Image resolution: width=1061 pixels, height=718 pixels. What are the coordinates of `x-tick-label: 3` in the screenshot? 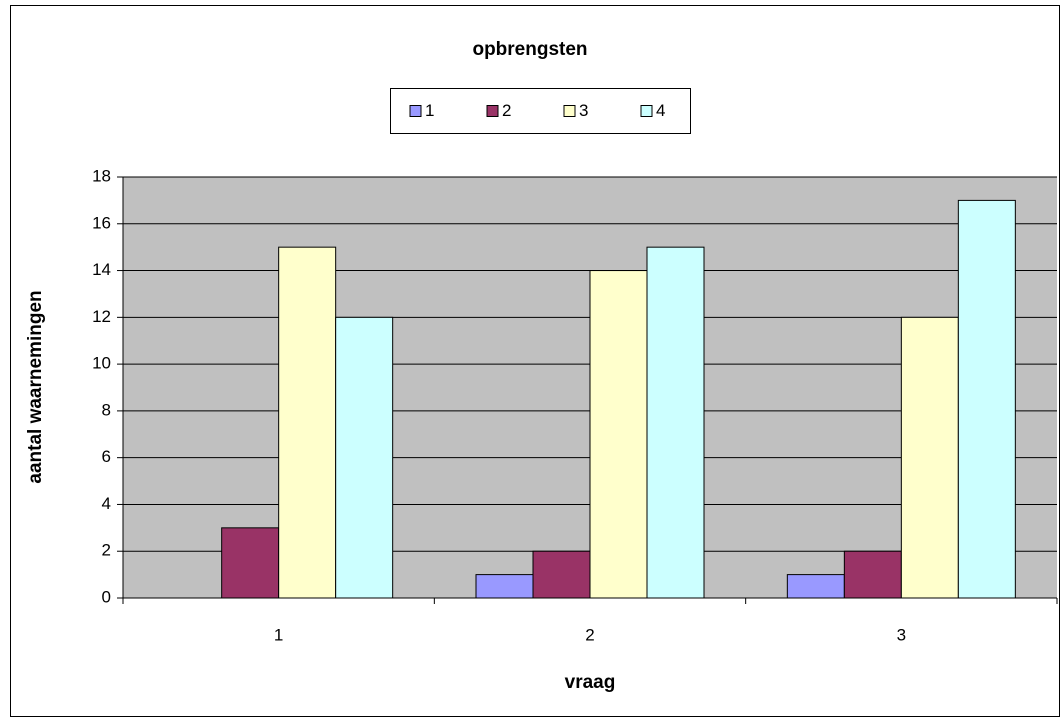 It's located at (901, 634).